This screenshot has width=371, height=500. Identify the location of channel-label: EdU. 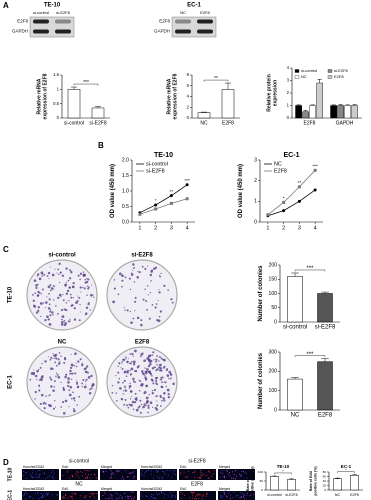
(183, 489).